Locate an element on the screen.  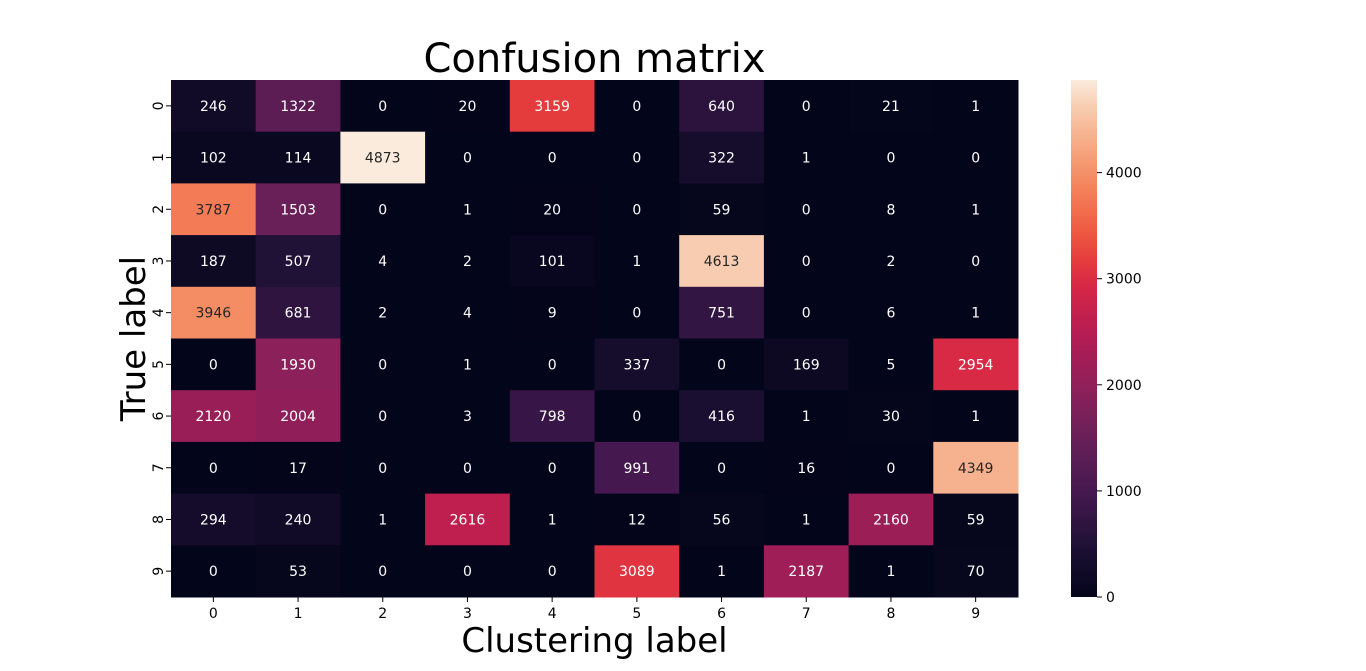
cell-value-label: 187 is located at coordinates (213, 262).